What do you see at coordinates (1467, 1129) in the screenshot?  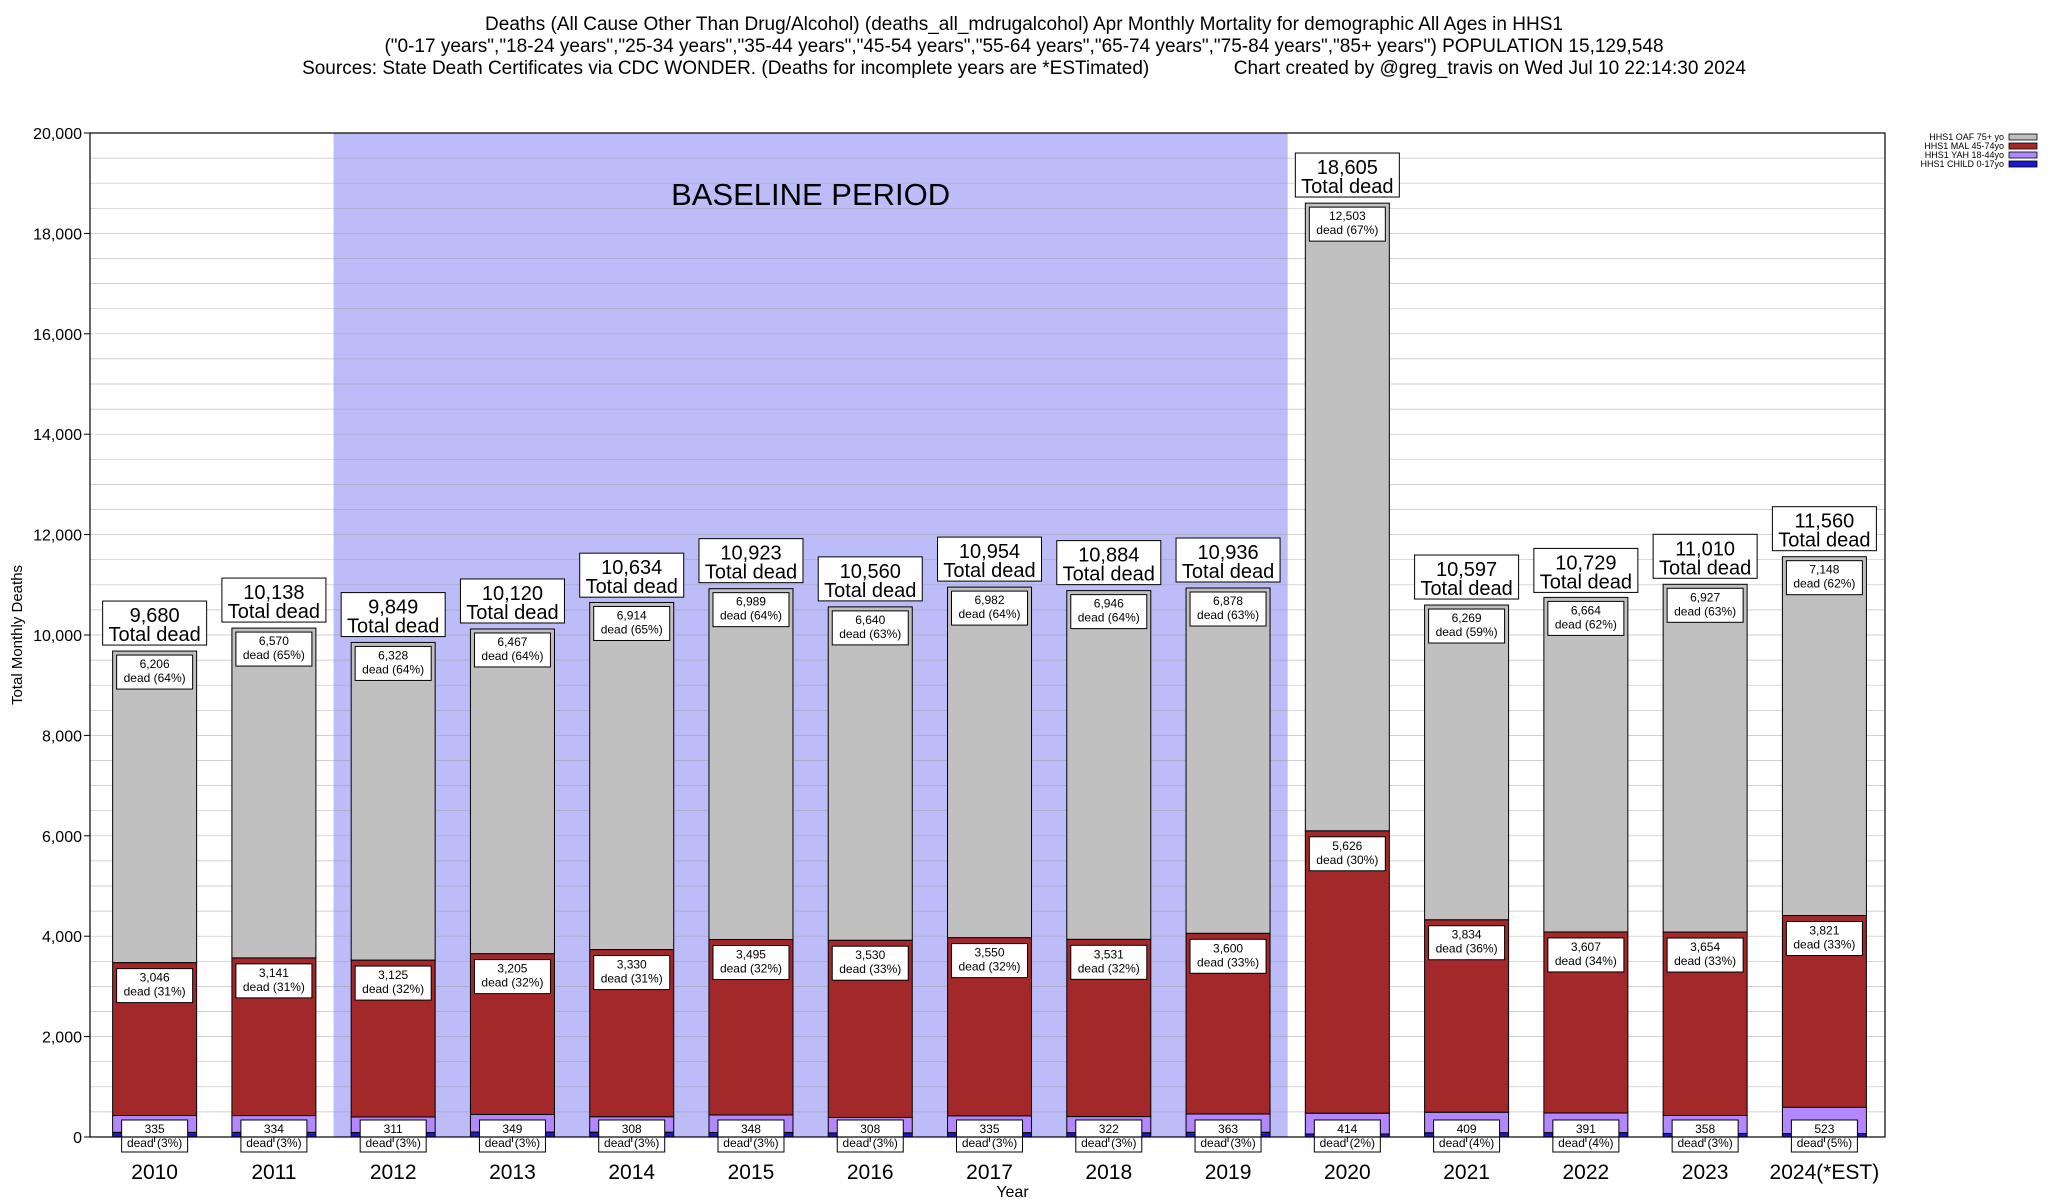 I see `yah-label-11-text: 409` at bounding box center [1467, 1129].